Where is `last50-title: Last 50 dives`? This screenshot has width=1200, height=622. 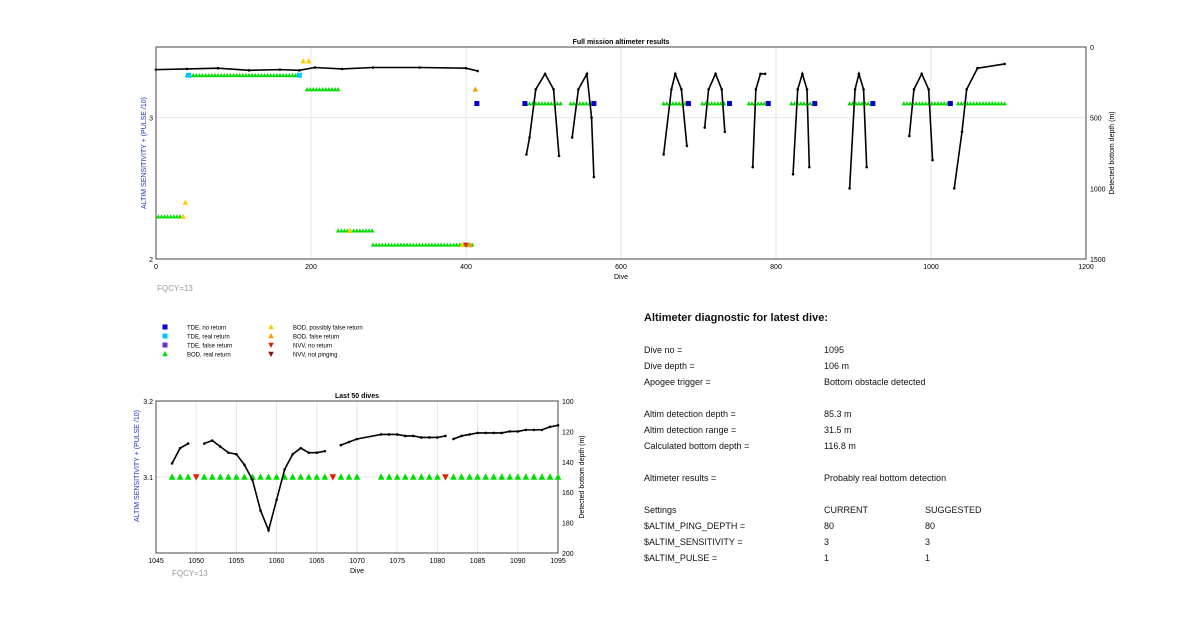 last50-title: Last 50 dives is located at coordinates (357, 396).